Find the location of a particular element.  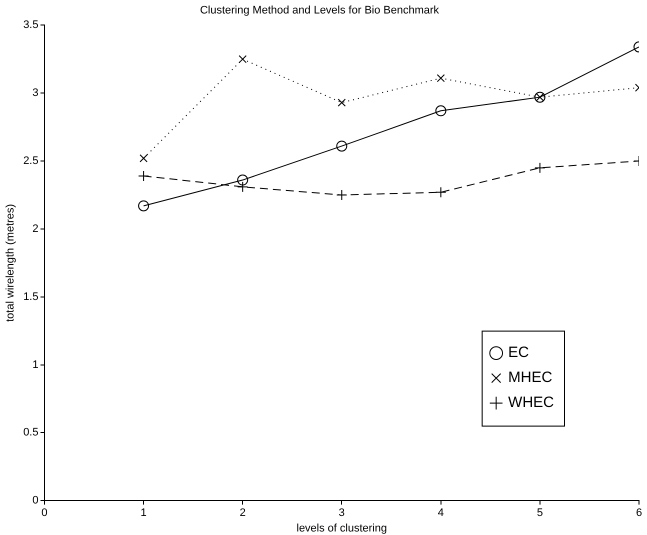

y-tick-label: 0.5 is located at coordinates (30, 432).